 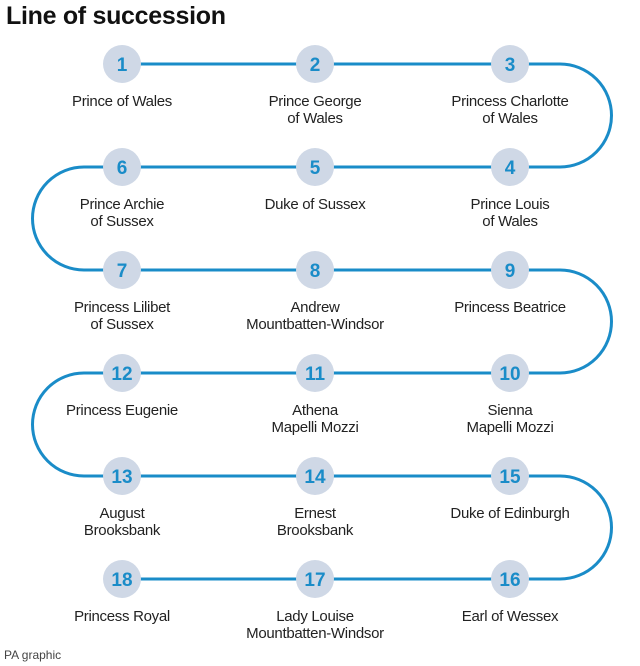 What do you see at coordinates (116, 16) in the screenshot?
I see `diagram-title: Line of succession` at bounding box center [116, 16].